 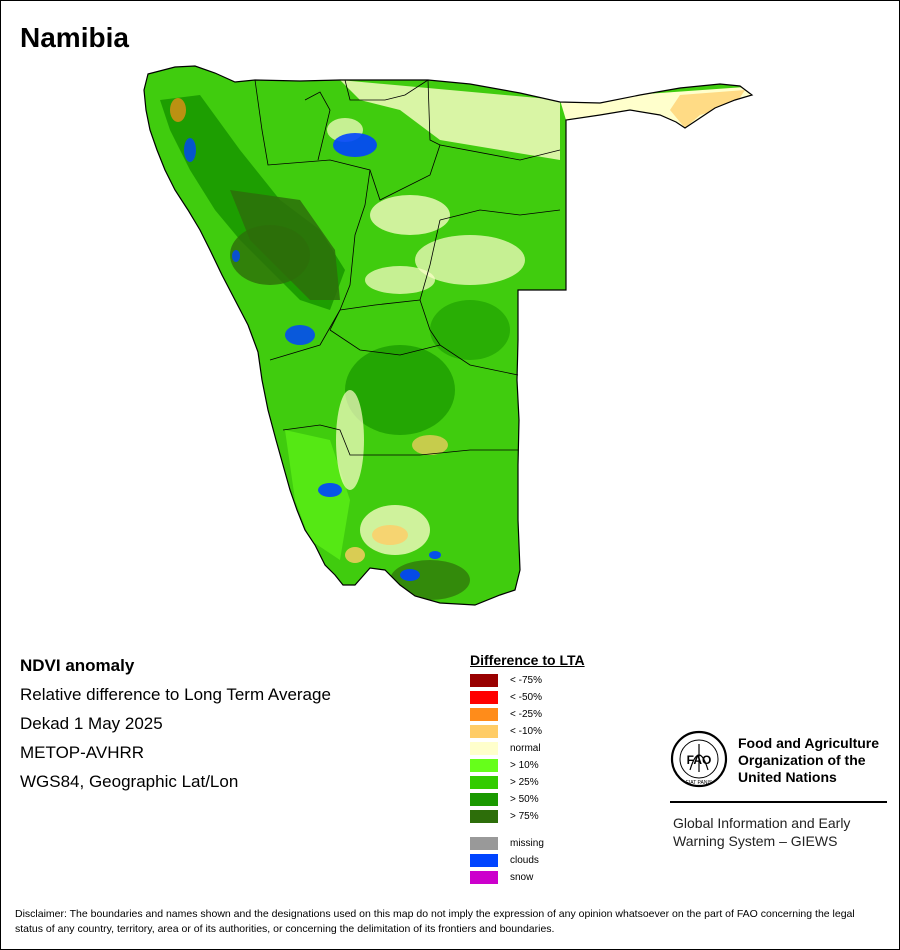 What do you see at coordinates (91, 723) in the screenshot?
I see `info-line-date: Dekad 1 May 2025` at bounding box center [91, 723].